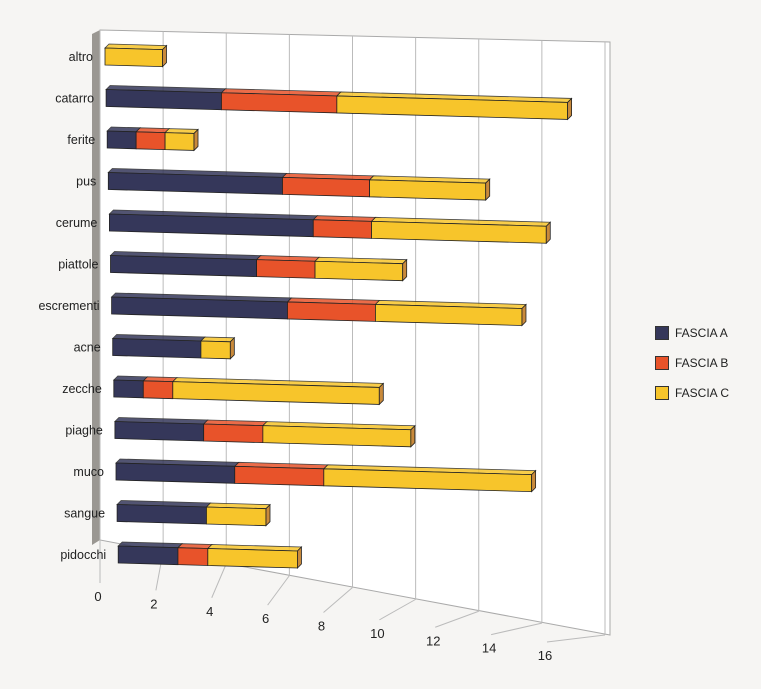 This screenshot has width=761, height=689. I want to click on x-tick-label: 8, so click(321, 626).